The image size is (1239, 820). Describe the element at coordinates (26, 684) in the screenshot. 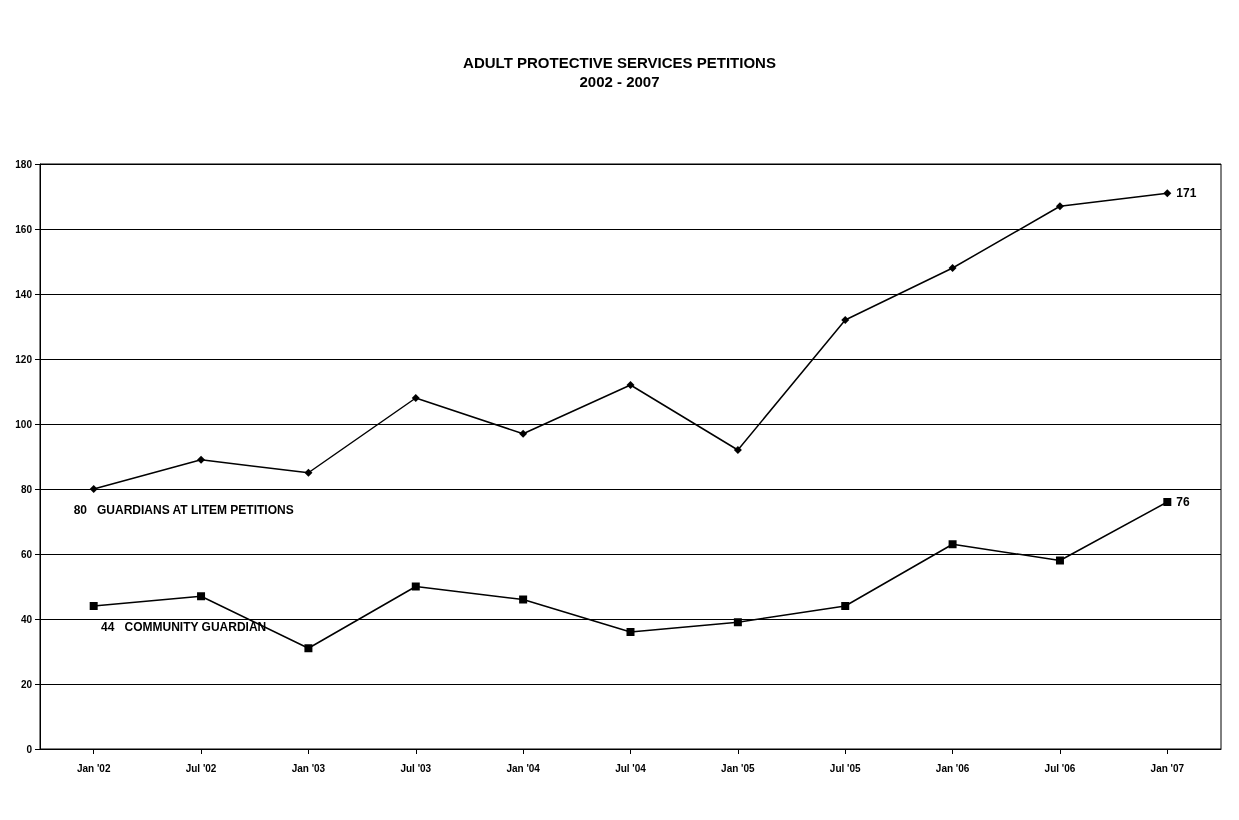

I see `y-tick-label: 20` at that location.